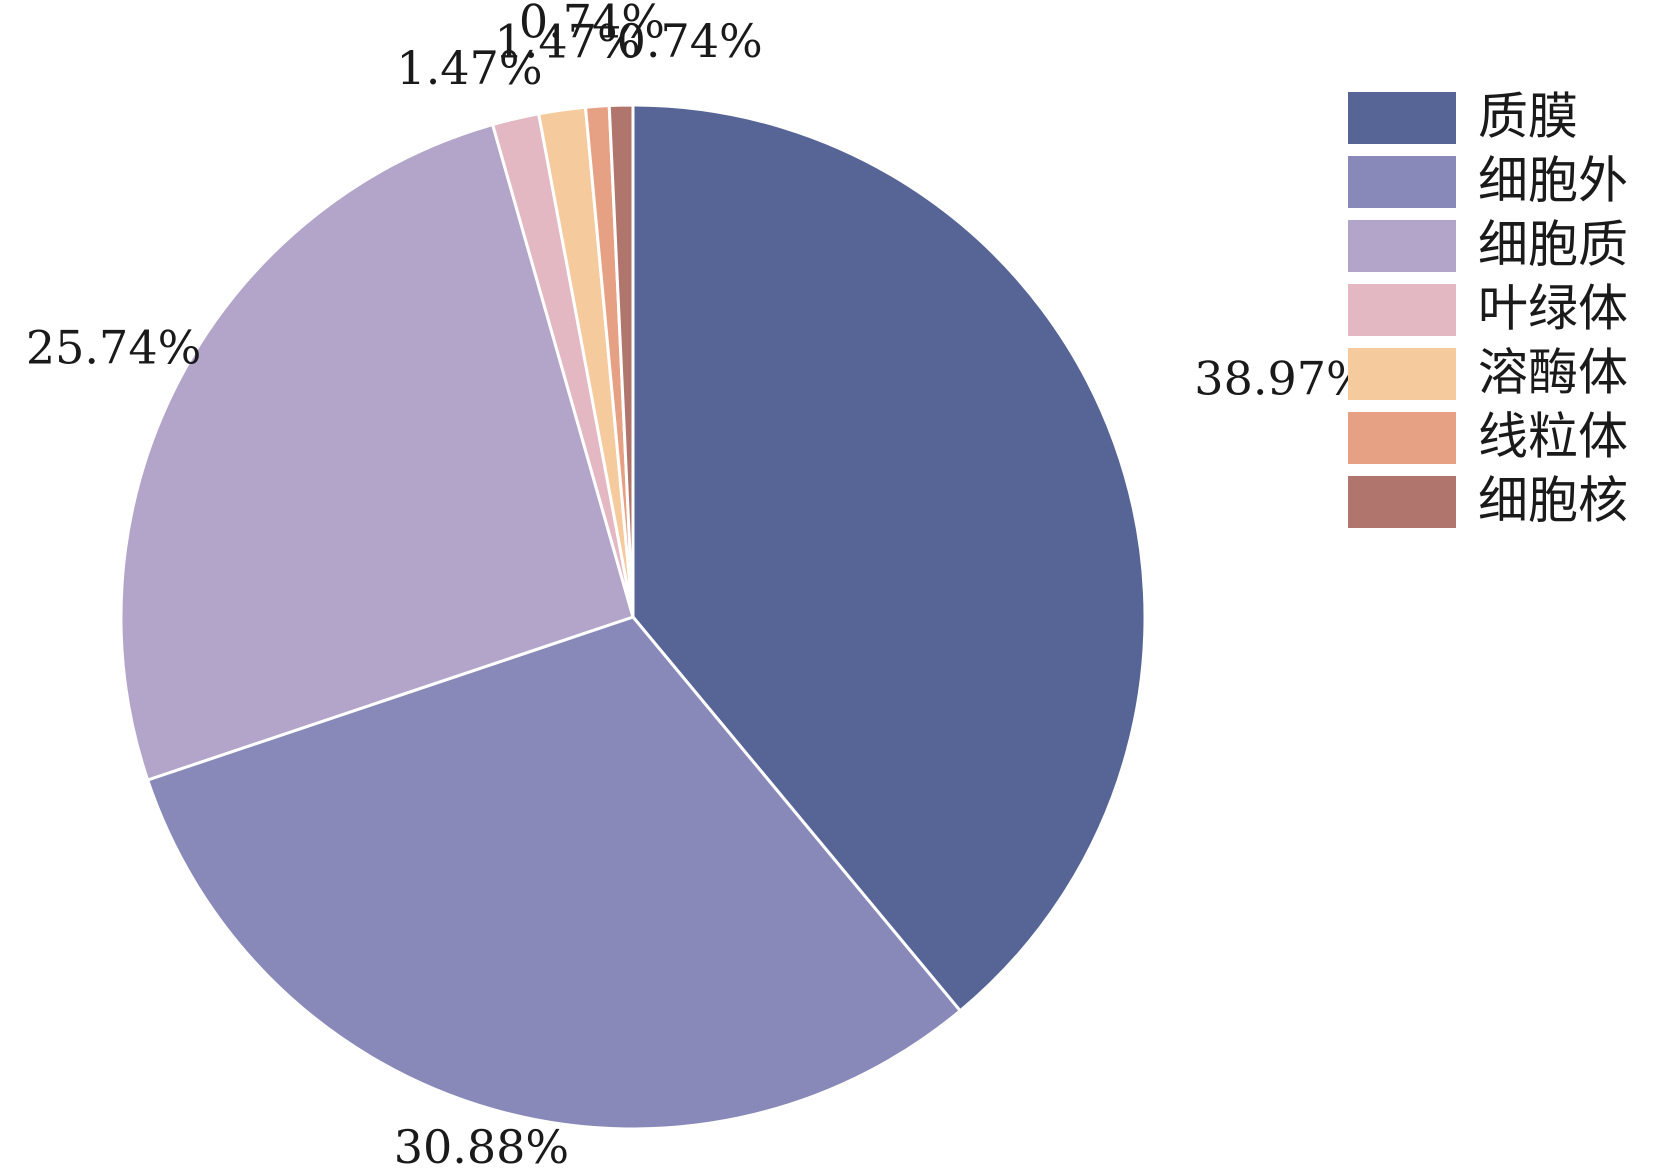 Image resolution: width=1655 pixels, height=1172 pixels. Describe the element at coordinates (1281, 379) in the screenshot. I see `value-label-slice-1: 38.97%` at that location.